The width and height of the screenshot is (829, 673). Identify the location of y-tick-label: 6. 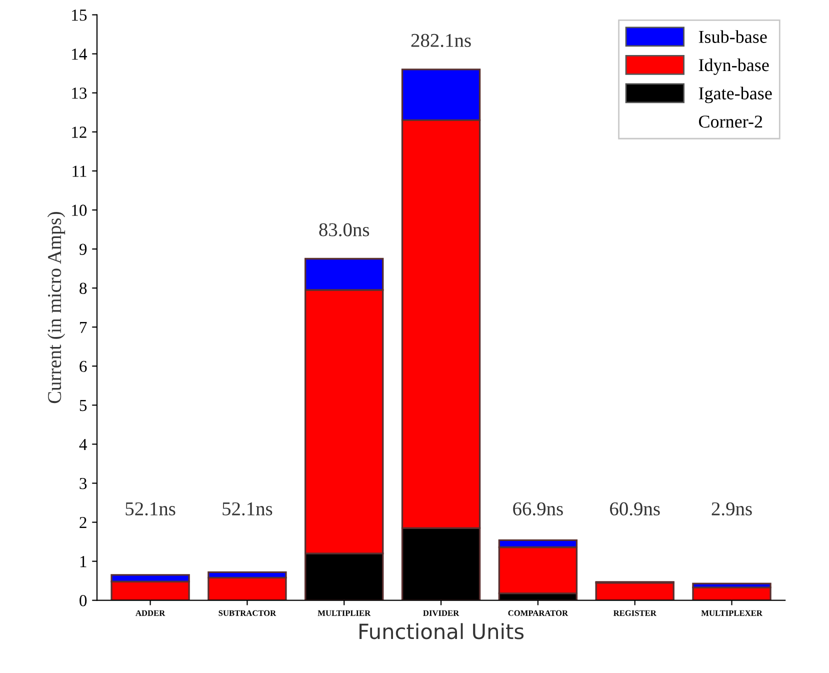
(83, 366).